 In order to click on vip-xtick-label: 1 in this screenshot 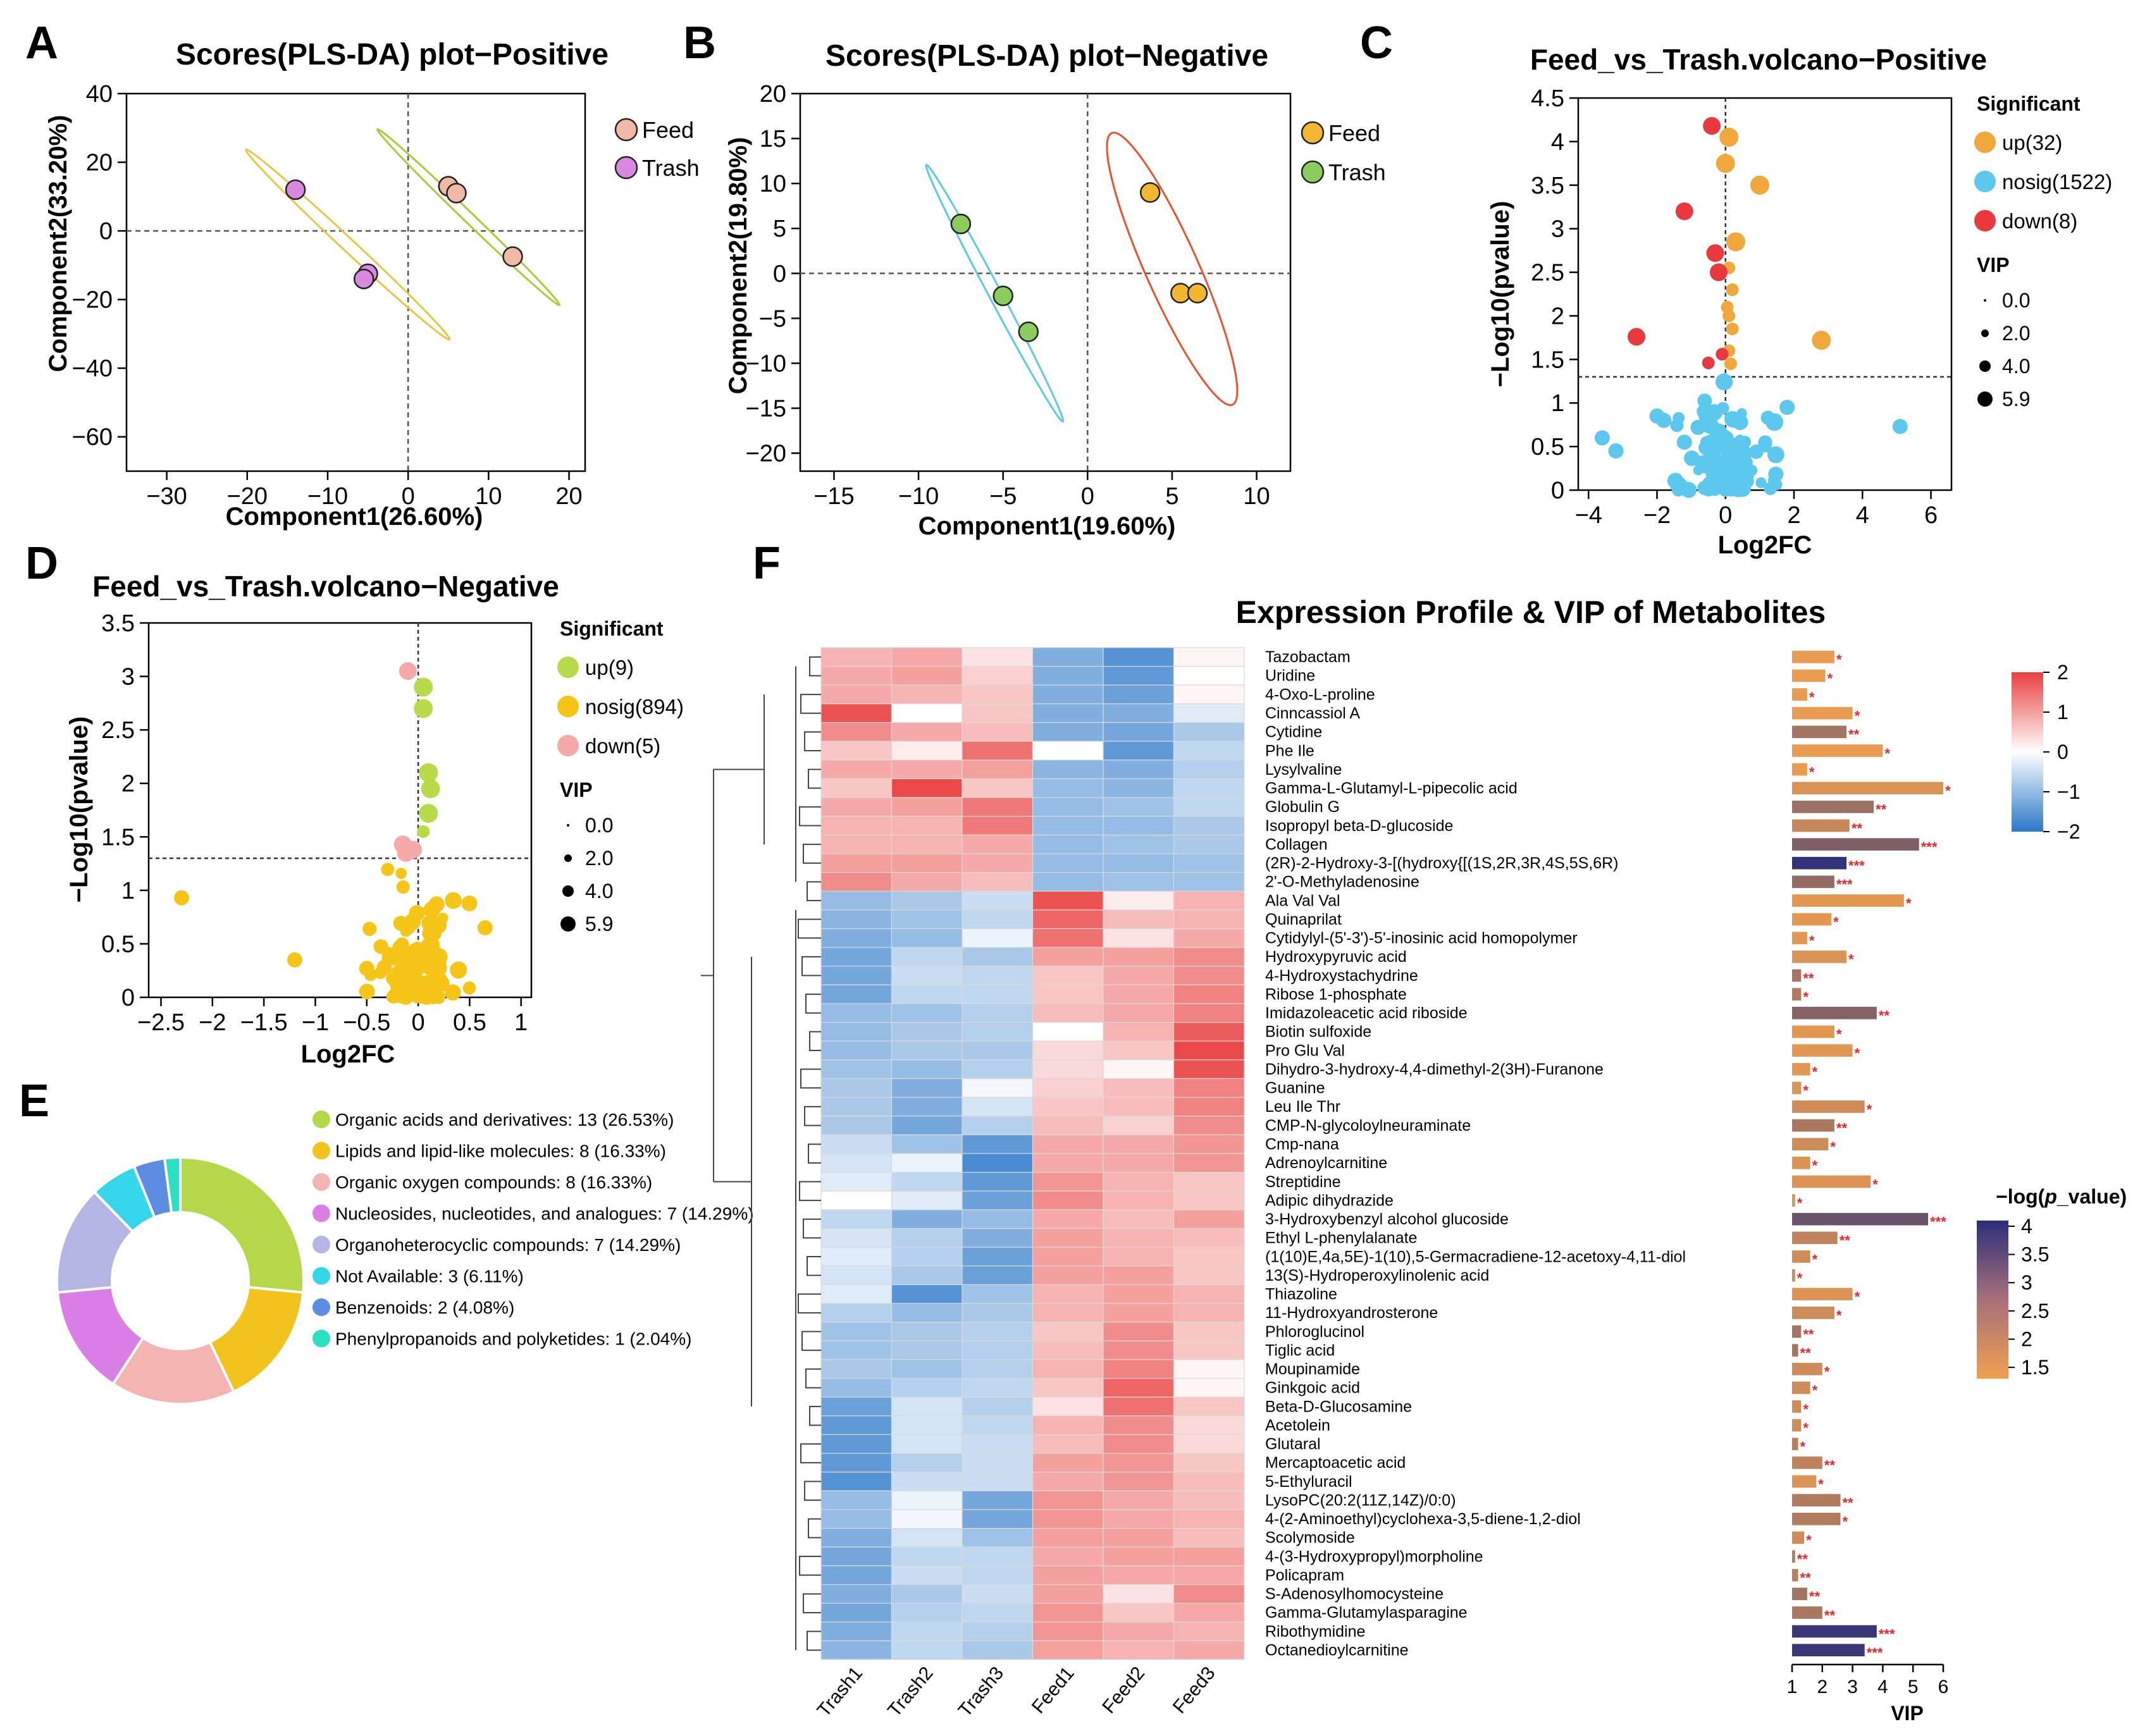, I will do `click(1793, 1687)`.